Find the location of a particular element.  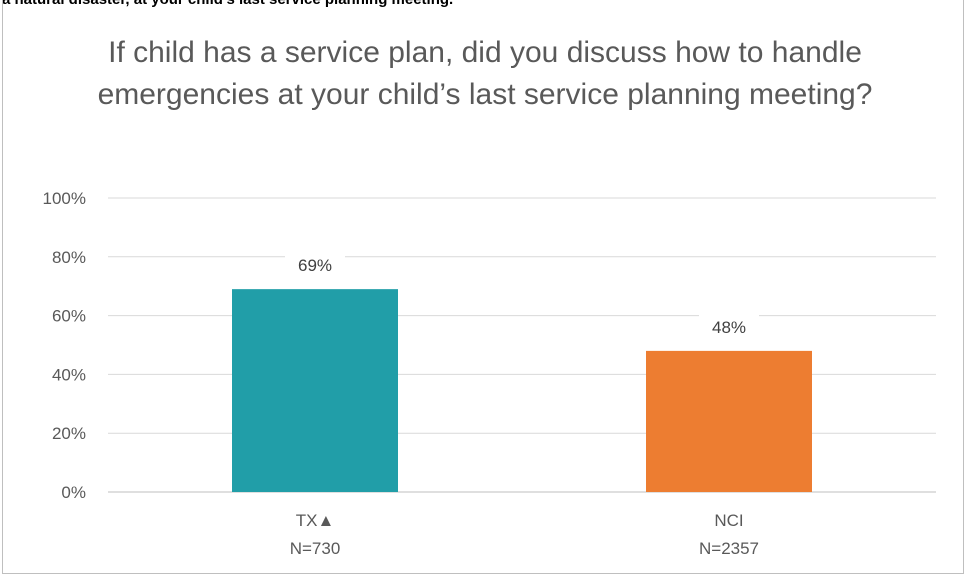

x-tick-label: NCI is located at coordinates (728, 520).